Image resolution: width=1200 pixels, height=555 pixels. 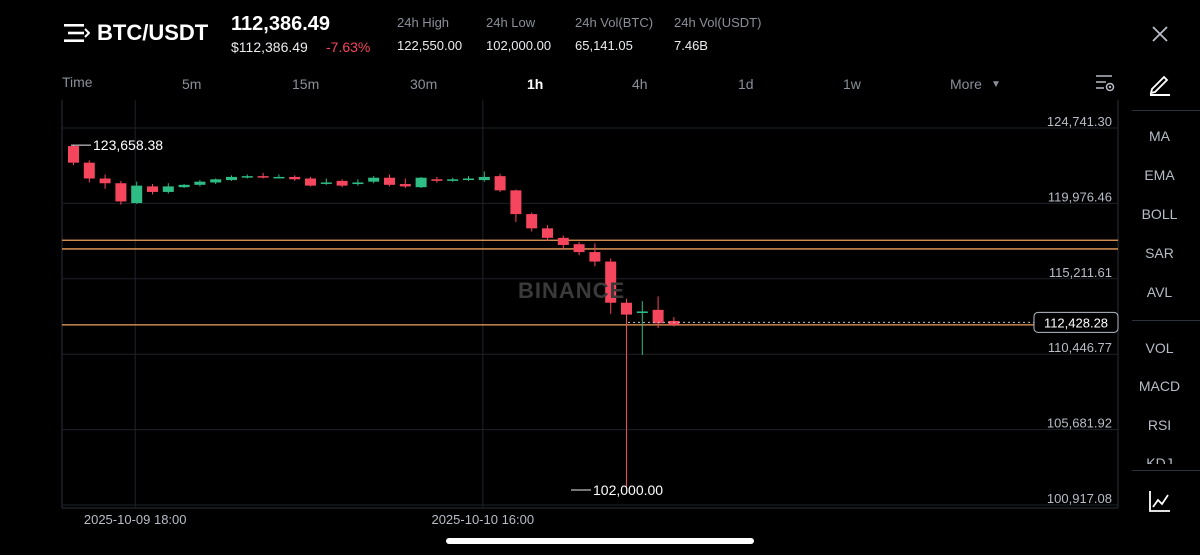 I want to click on time-axis-label: 2025-10-09 18:00, so click(x=135, y=519).